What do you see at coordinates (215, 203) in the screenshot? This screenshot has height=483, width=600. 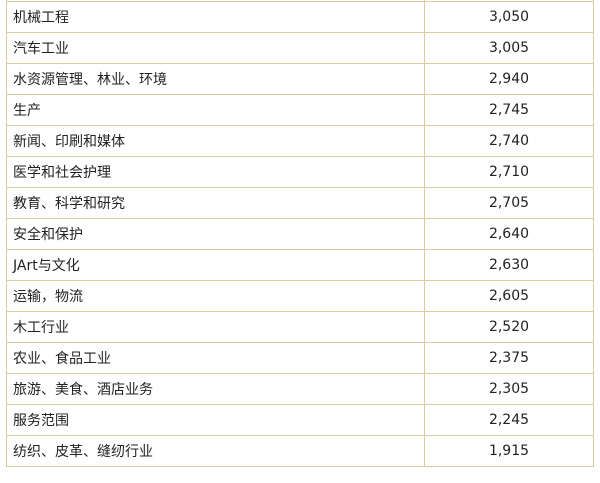 I see `industry-cell: 教育、科学和研究` at bounding box center [215, 203].